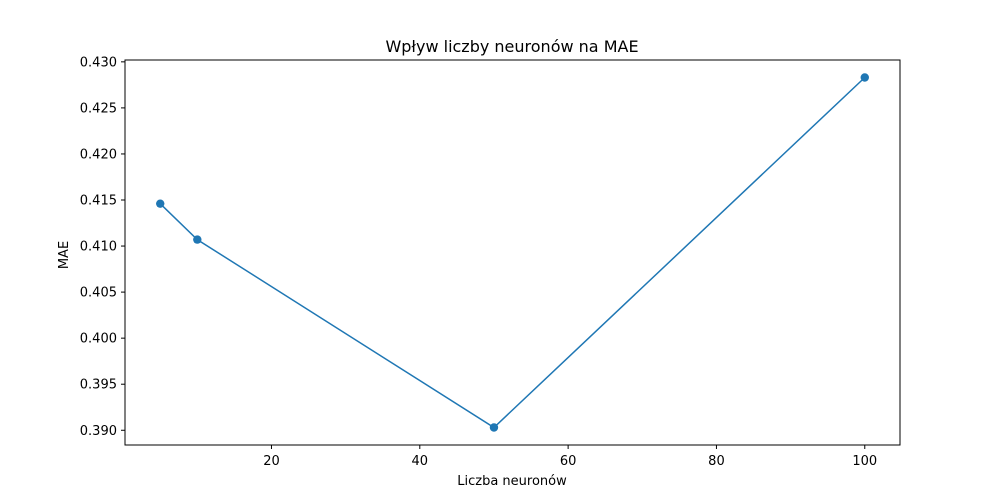 This screenshot has width=1000, height=500. What do you see at coordinates (98, 247) in the screenshot?
I see `y-tick-label: 0.410` at bounding box center [98, 247].